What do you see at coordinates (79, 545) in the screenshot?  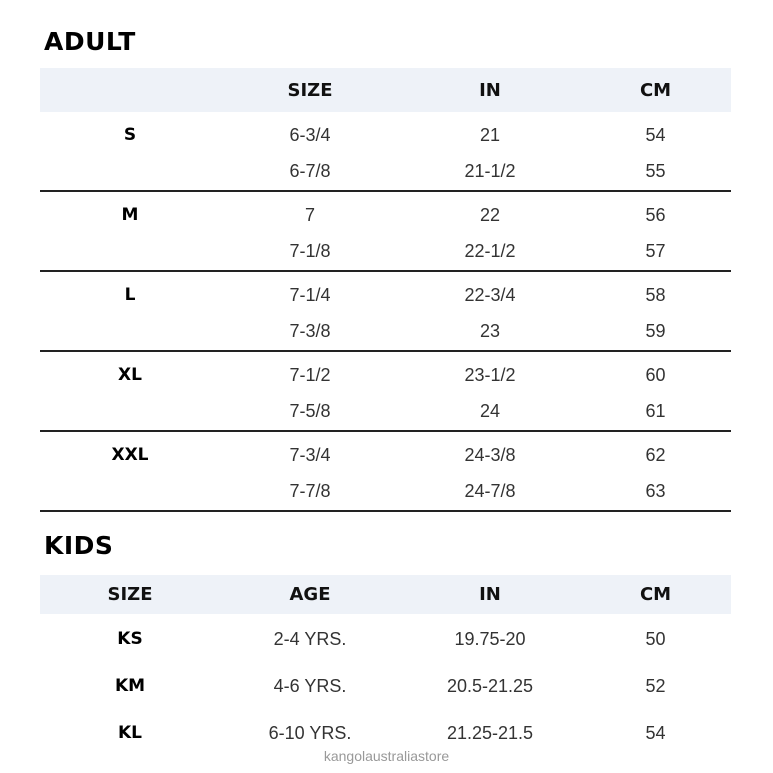 I see `kids-section-title: KIDS` at bounding box center [79, 545].